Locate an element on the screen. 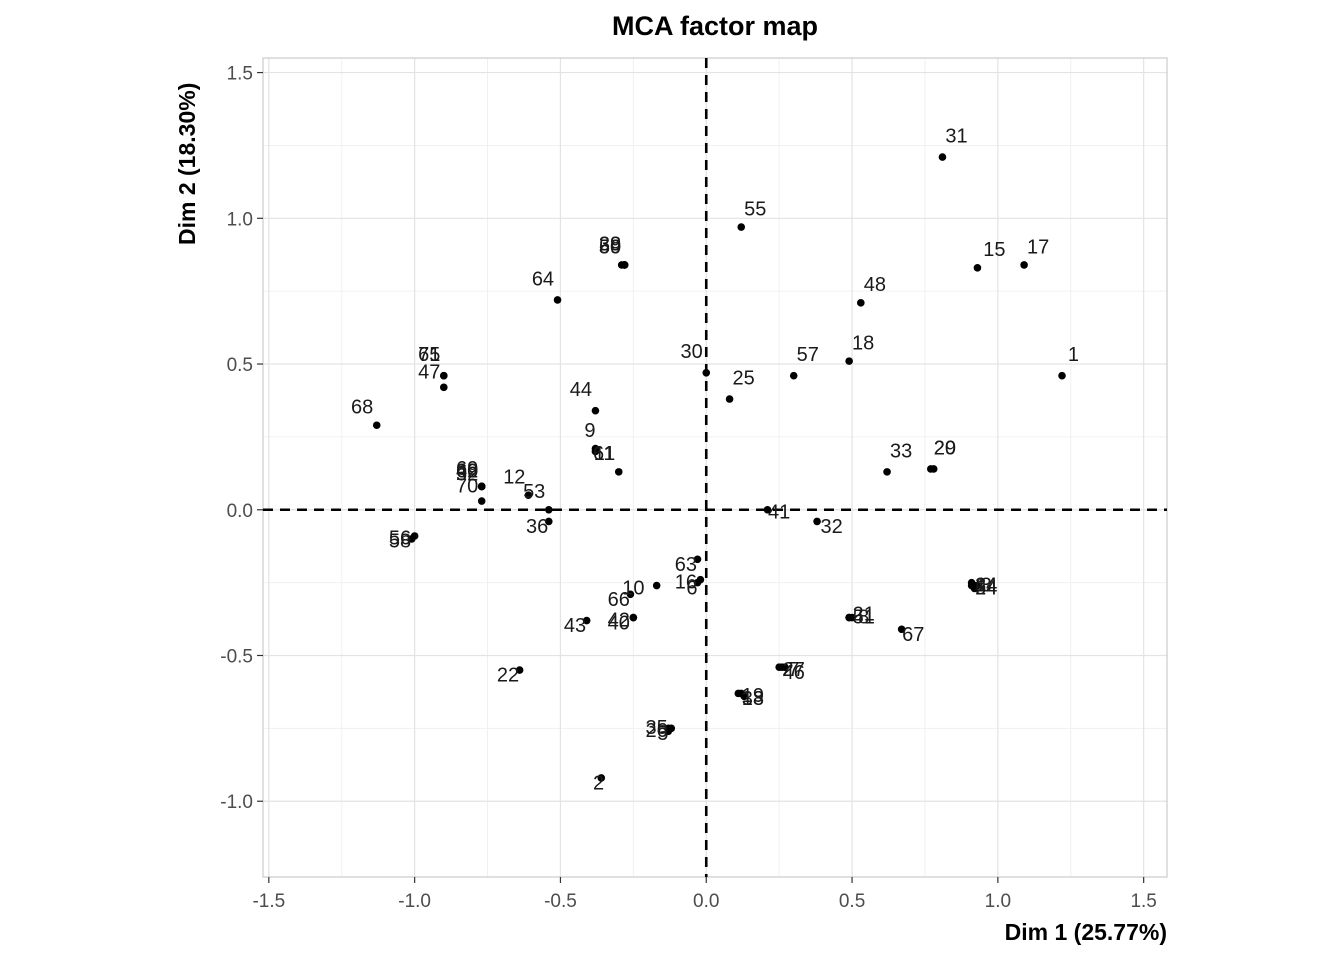  point-label-50: 50 is located at coordinates (610, 247).